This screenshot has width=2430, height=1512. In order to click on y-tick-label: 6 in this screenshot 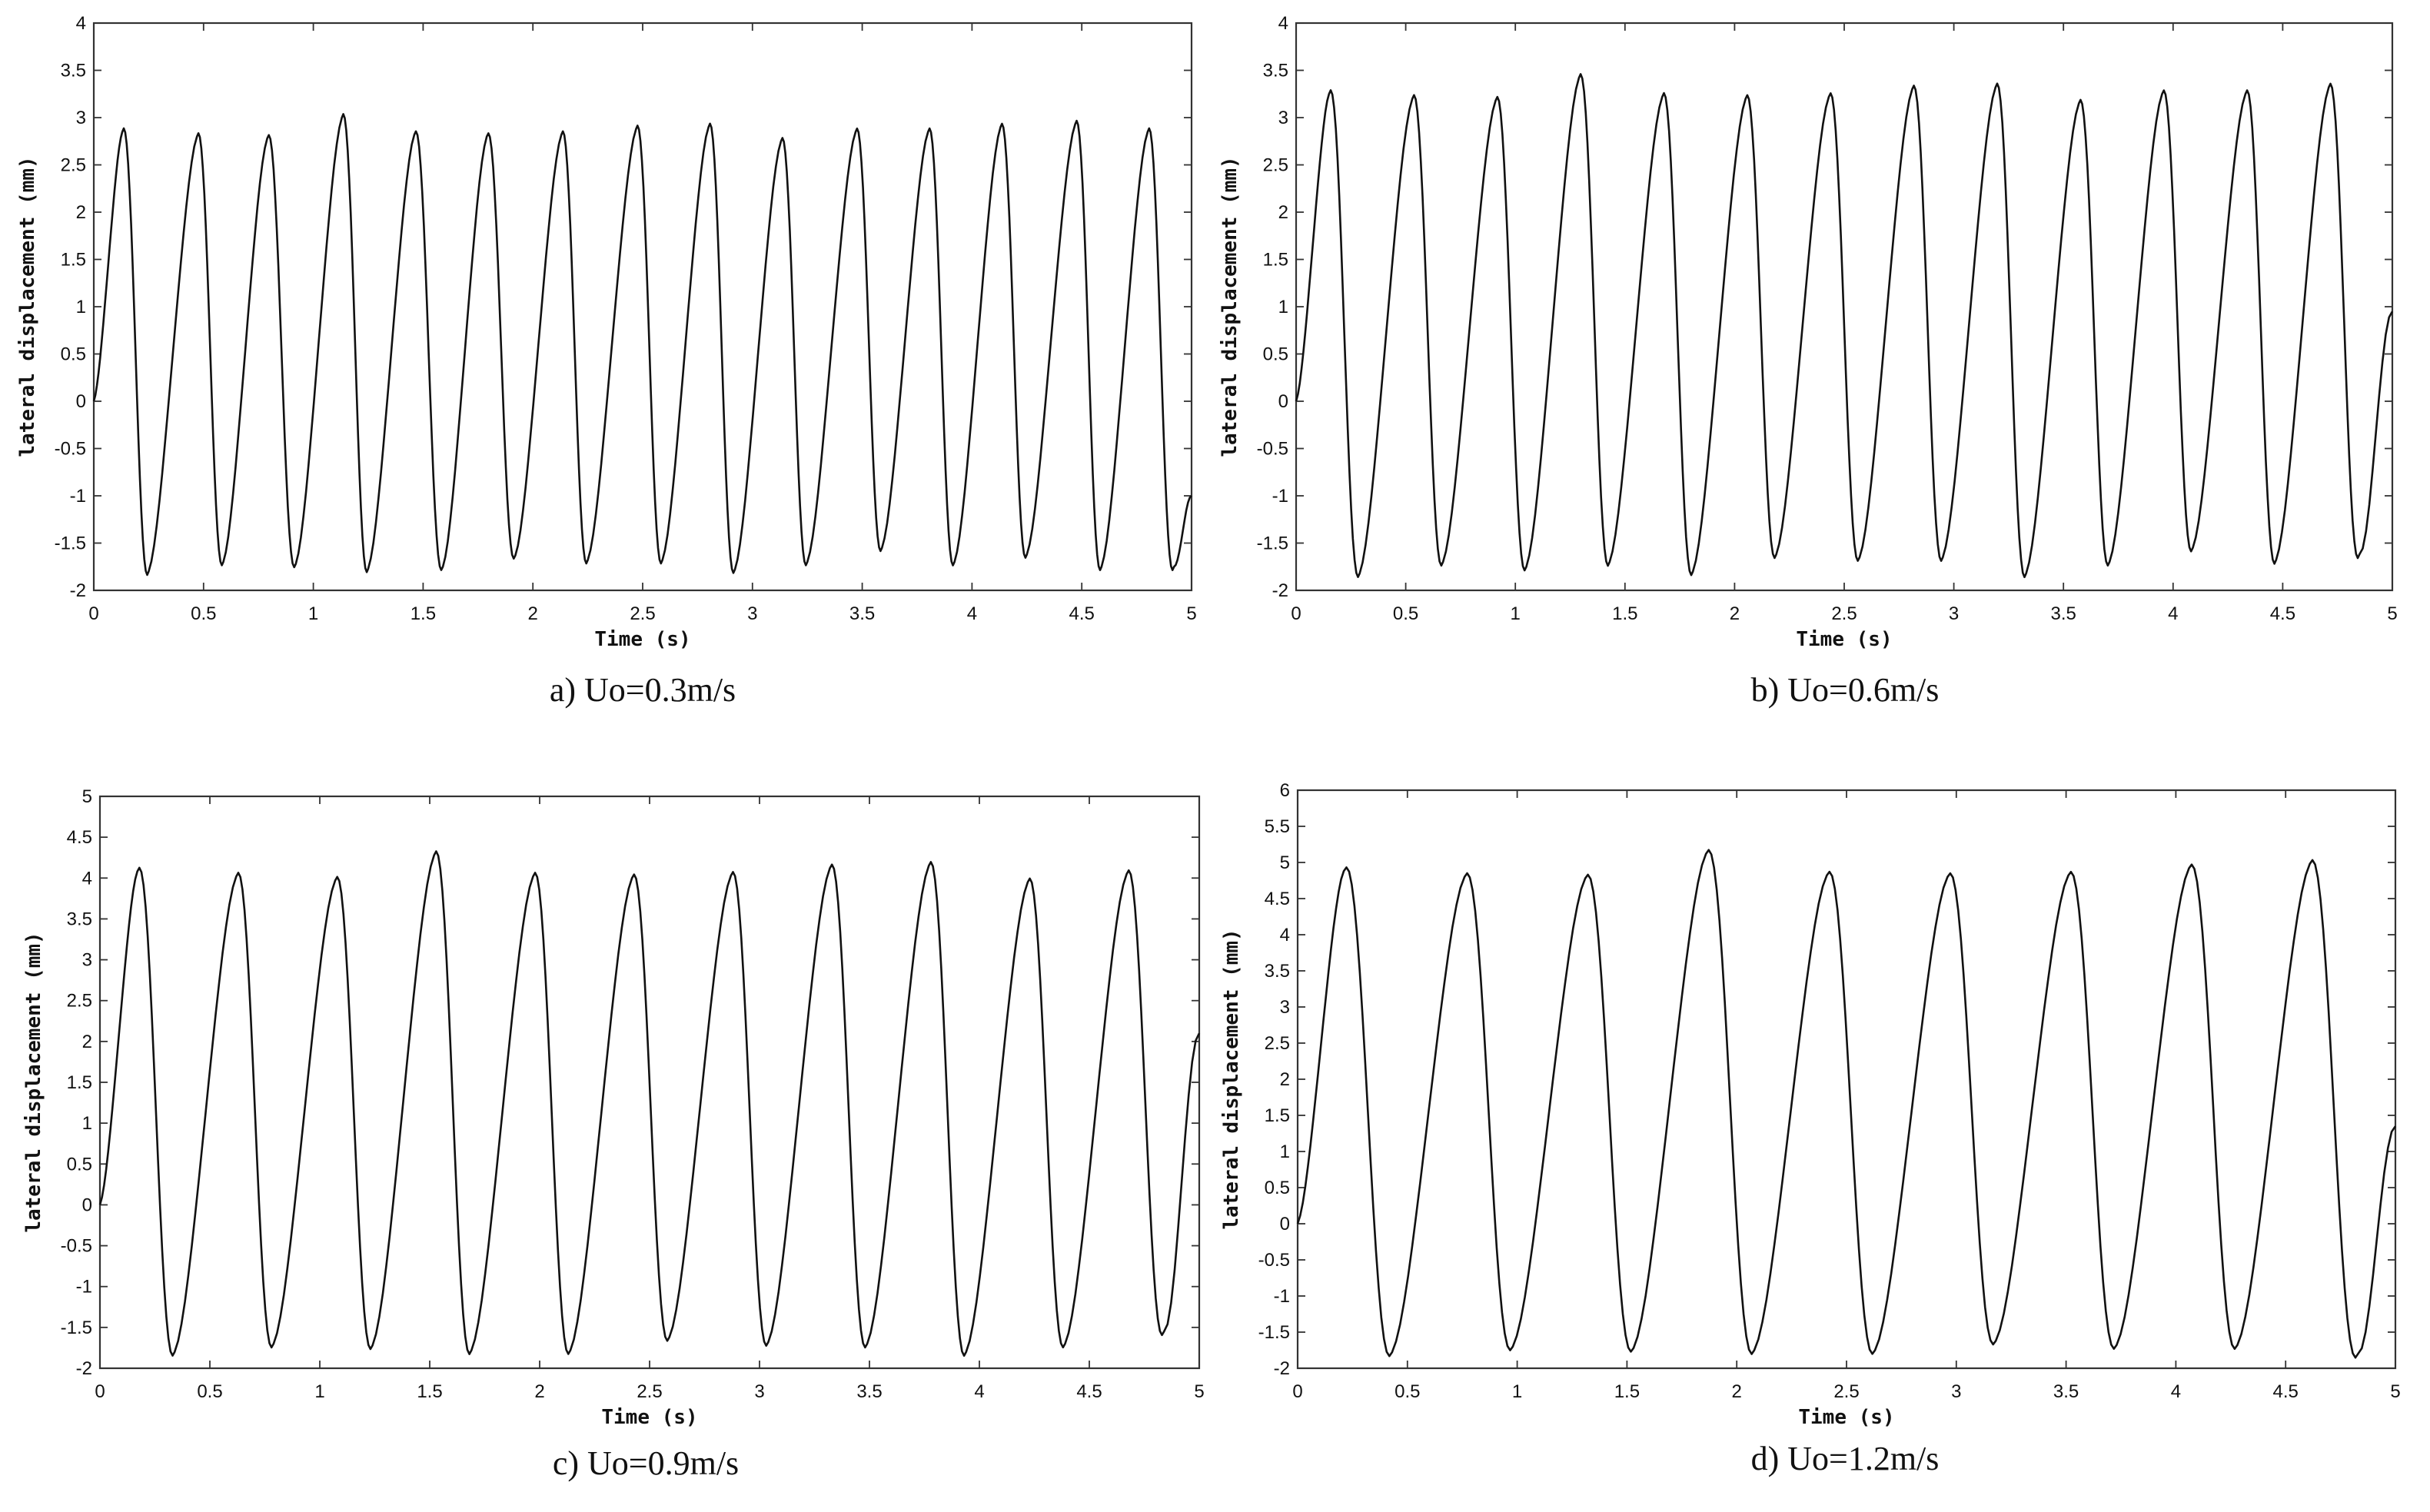, I will do `click(1285, 790)`.